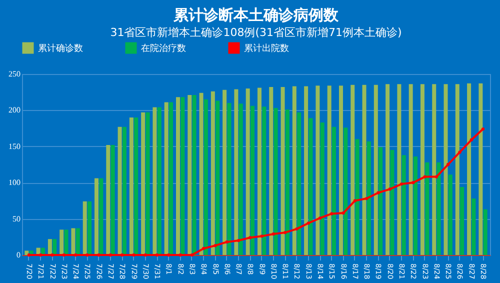 Image resolution: width=500 pixels, height=283 pixels. What do you see at coordinates (256, 15) in the screenshot?
I see `chart-title: 累计诊断本土确诊病例数` at bounding box center [256, 15].